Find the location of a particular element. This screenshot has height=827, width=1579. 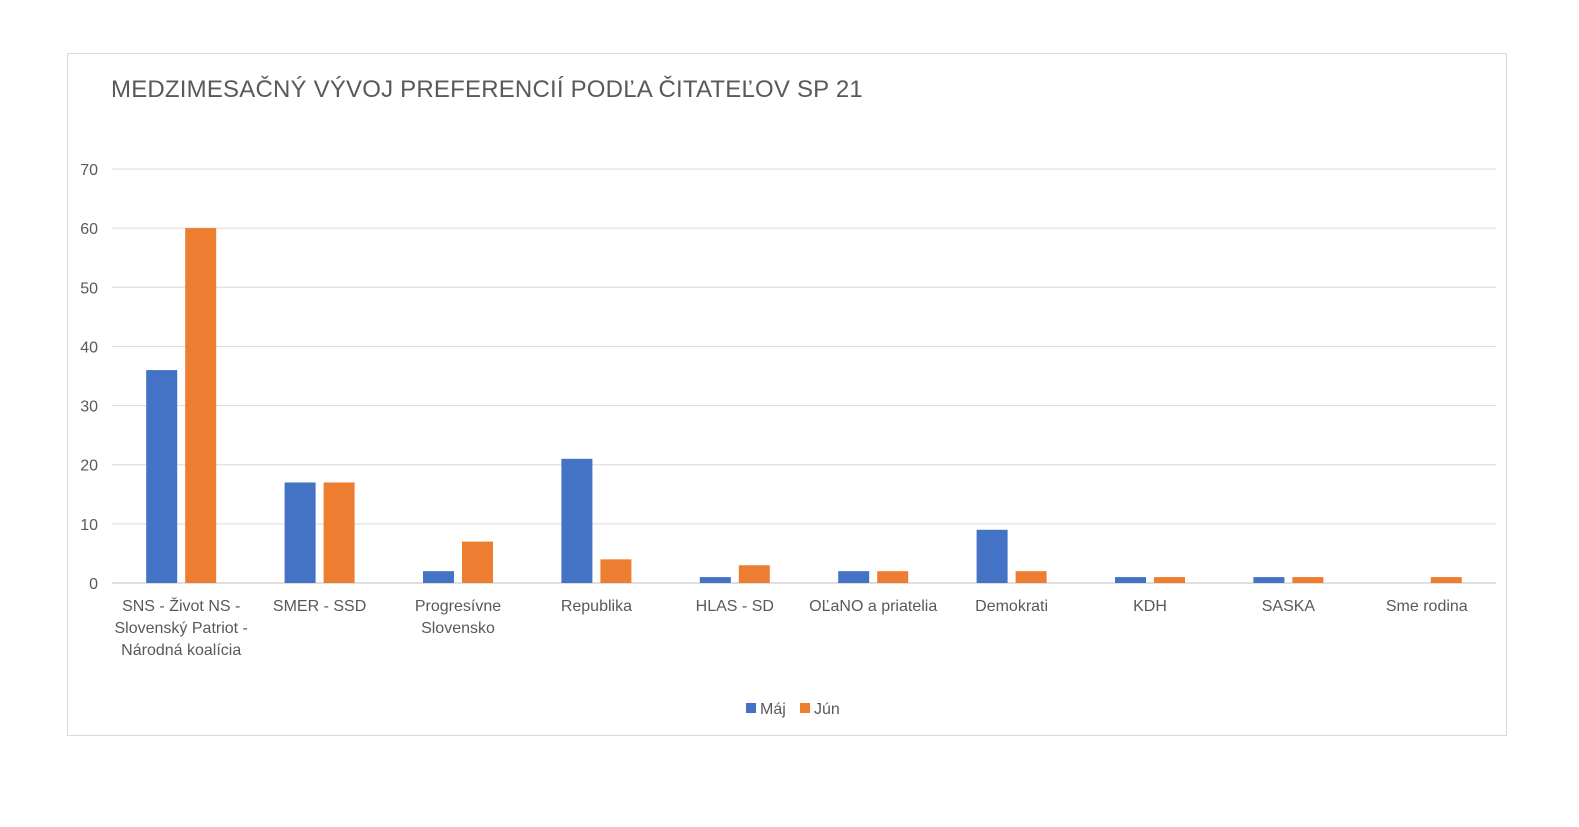

x-category-label: KDH is located at coordinates (1150, 606).